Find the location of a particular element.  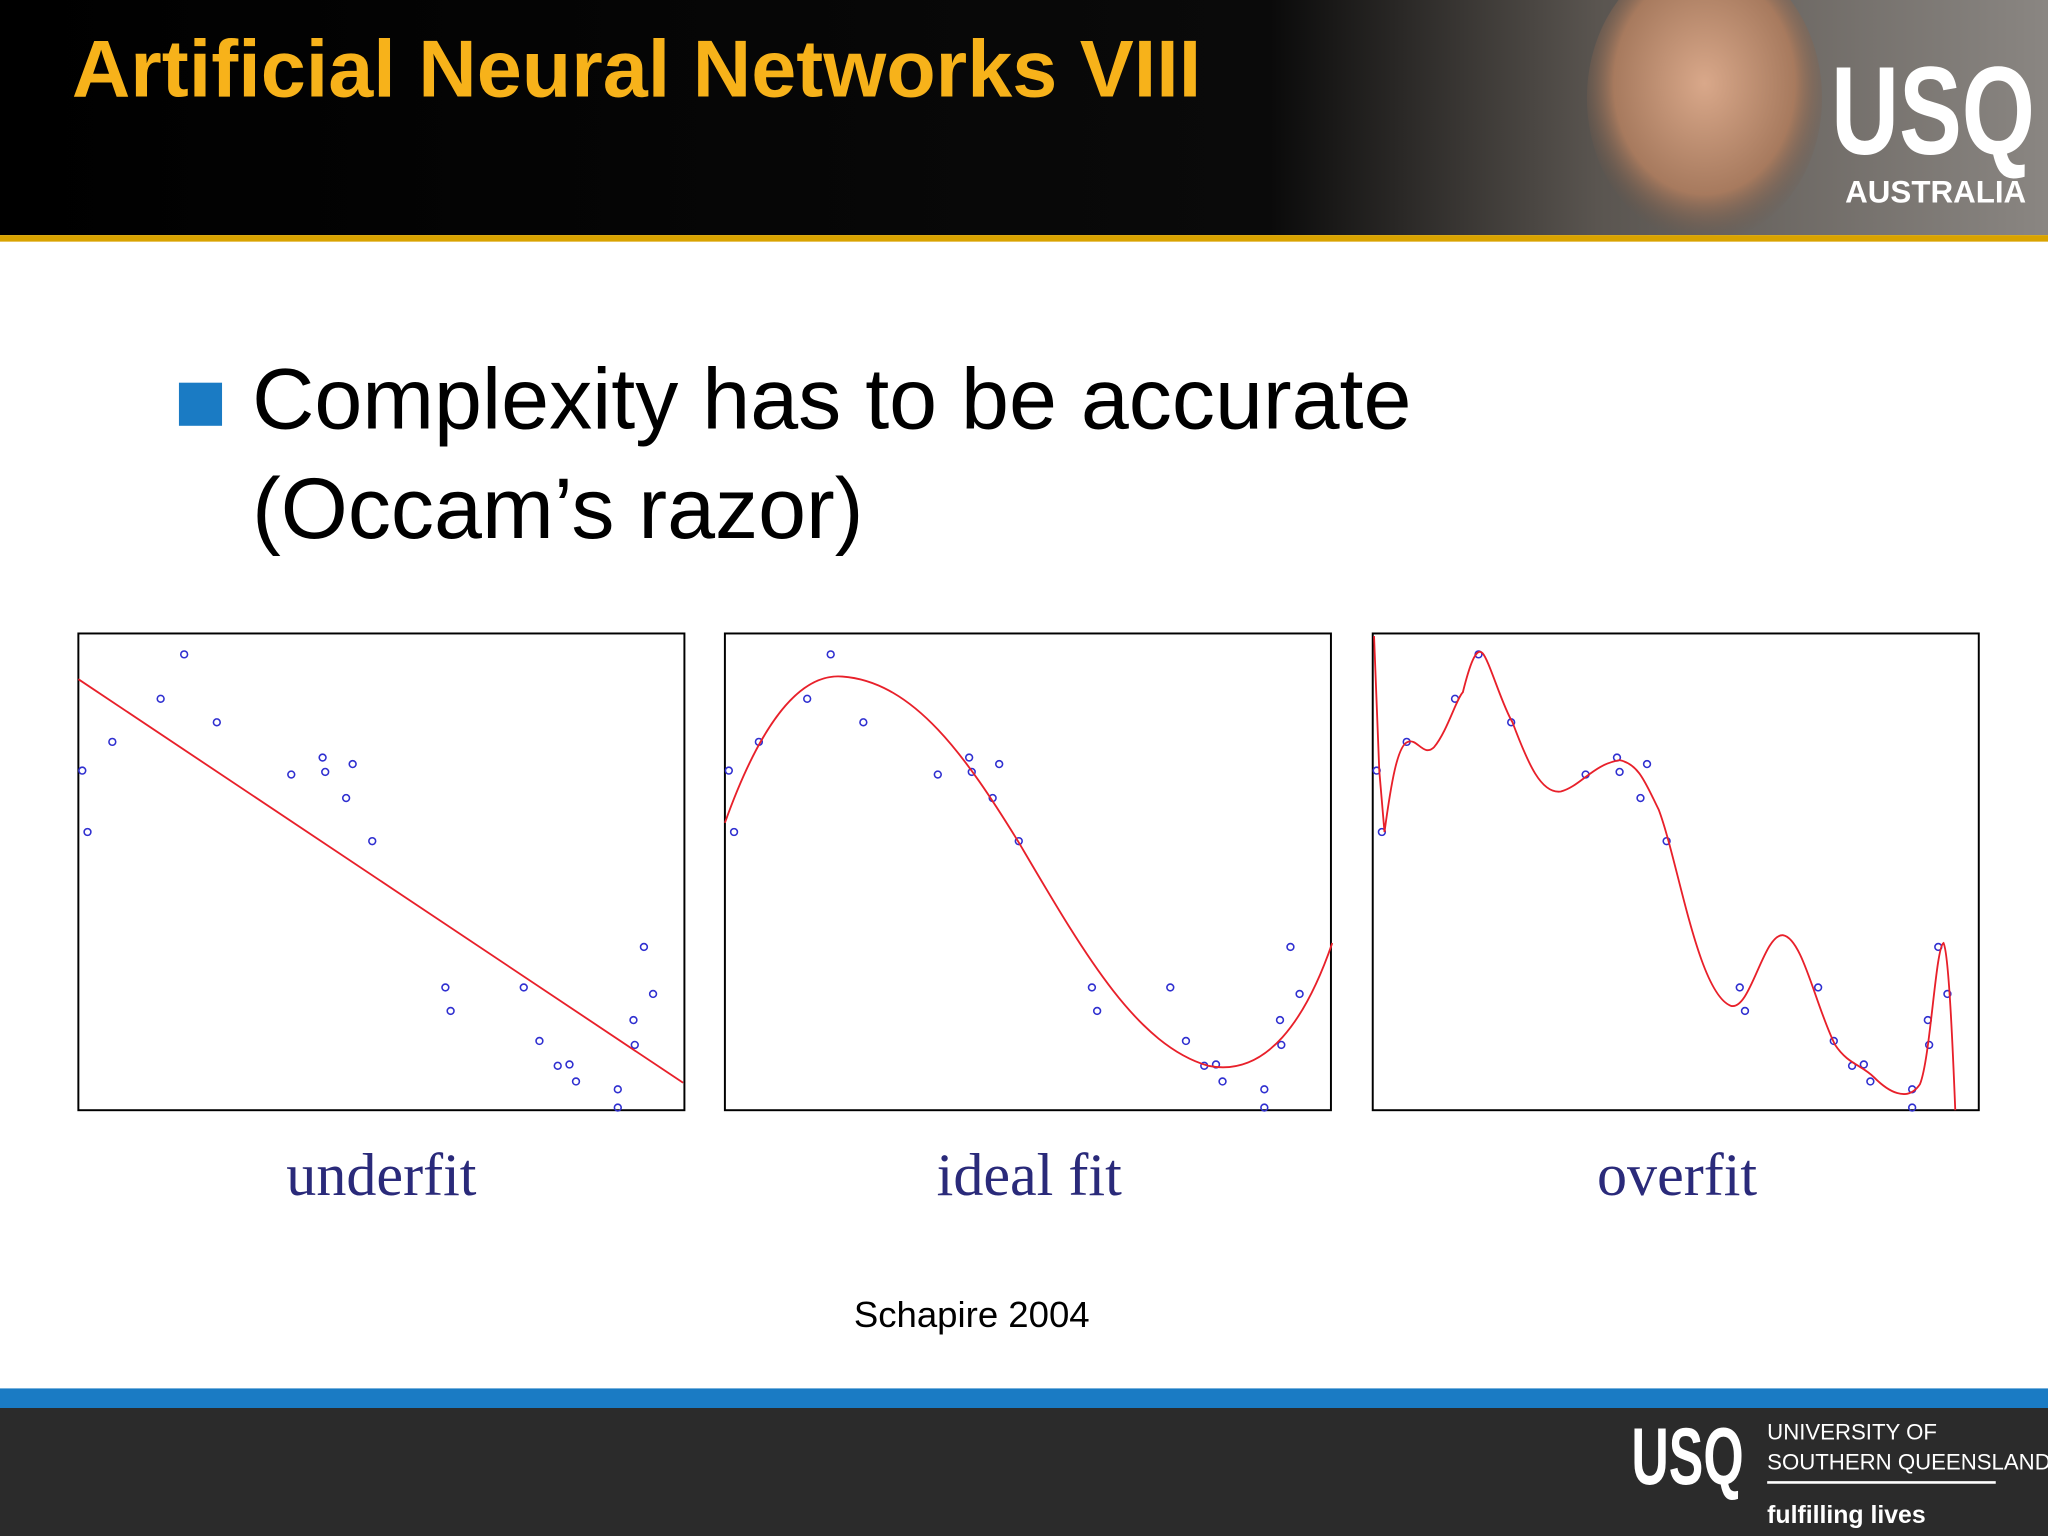

bullet-line: (Occam’s razor) is located at coordinates (557, 509).